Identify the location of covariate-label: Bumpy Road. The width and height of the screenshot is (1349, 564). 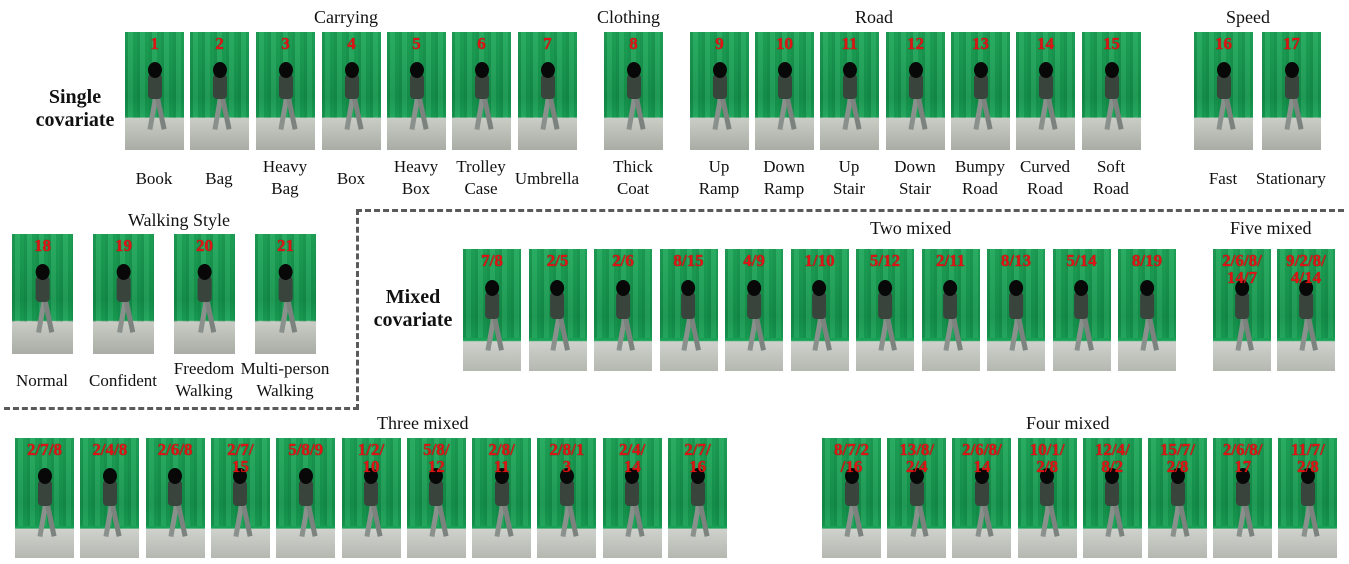
(980, 177).